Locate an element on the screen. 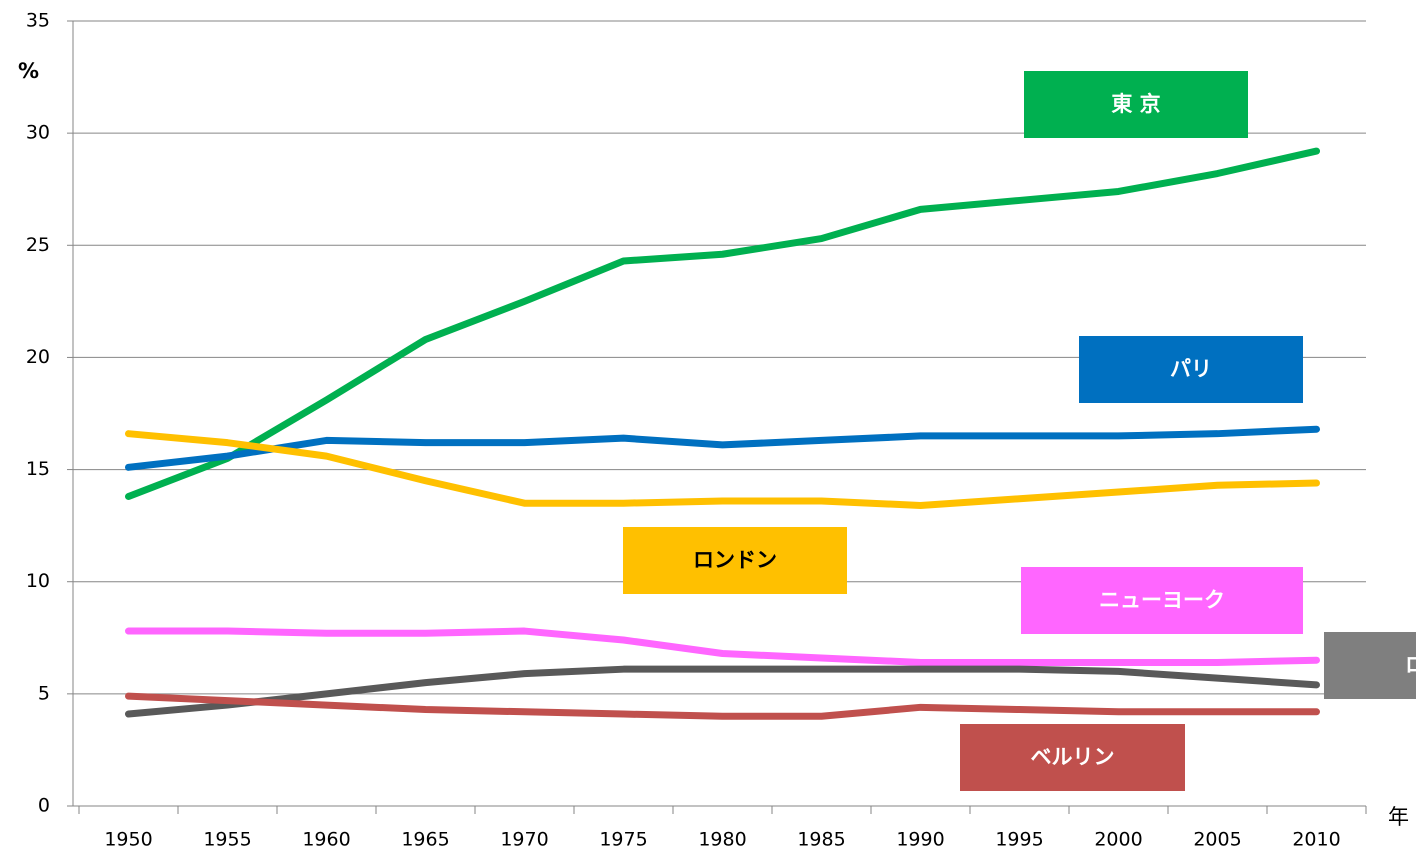 Image resolution: width=1416 pixels, height=853 pixels. y-tick-label: 30 is located at coordinates (38, 133).